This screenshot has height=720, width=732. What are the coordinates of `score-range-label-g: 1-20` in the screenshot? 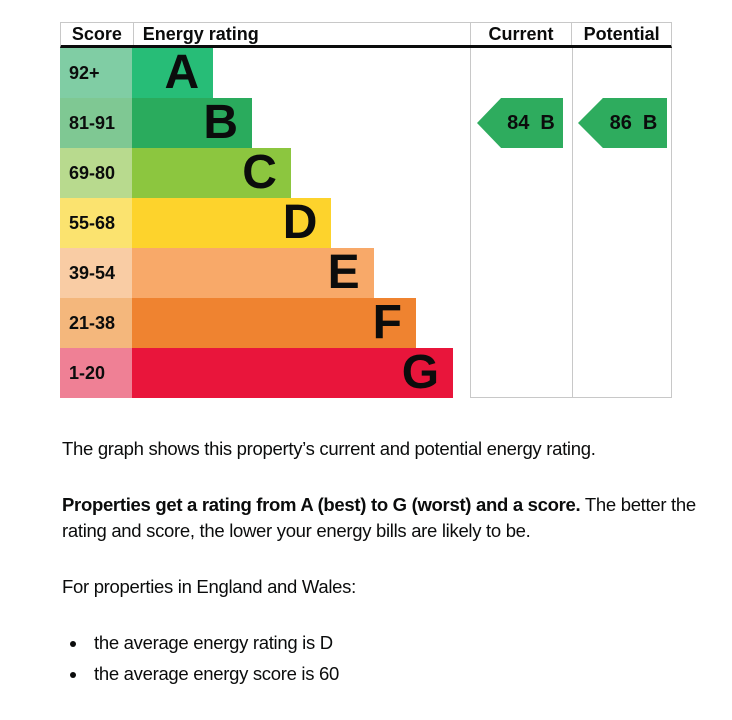 It's located at (96, 373).